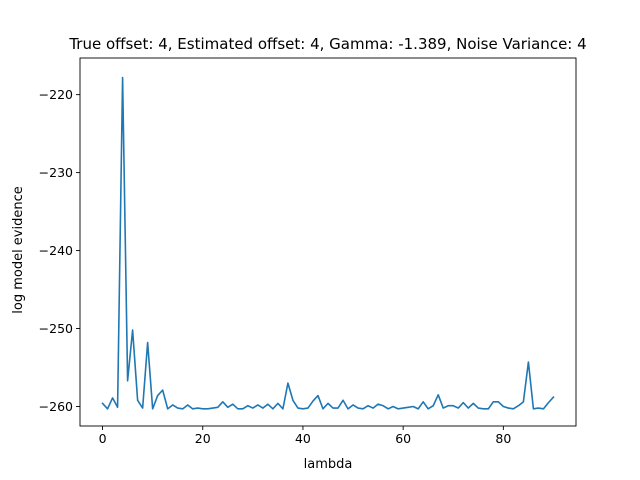 Image resolution: width=640 pixels, height=480 pixels. Describe the element at coordinates (503, 438) in the screenshot. I see `x-tick-label: 80` at that location.